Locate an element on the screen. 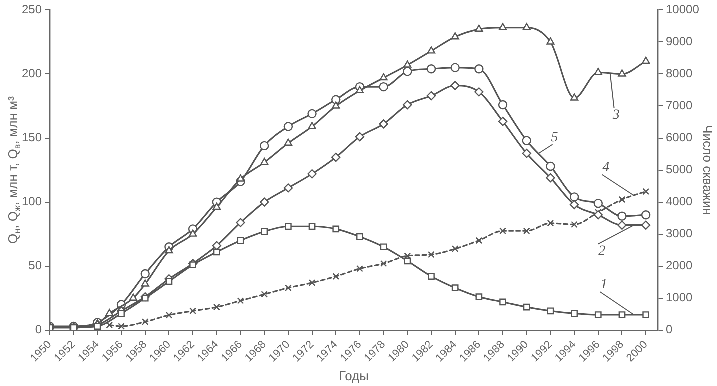  y2-tick-label: 2000 is located at coordinates (680, 265).